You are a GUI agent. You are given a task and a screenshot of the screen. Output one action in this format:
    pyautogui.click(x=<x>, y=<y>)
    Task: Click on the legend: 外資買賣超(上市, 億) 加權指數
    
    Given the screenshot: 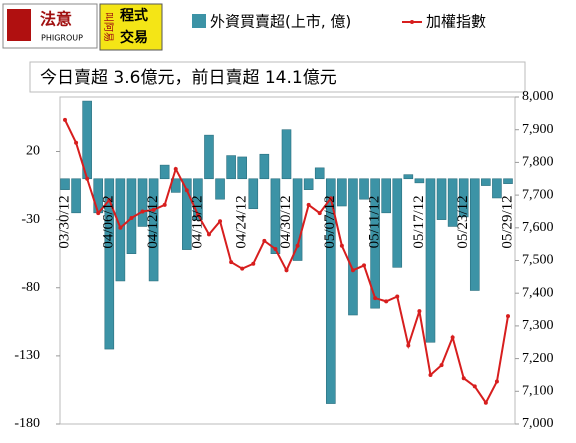 What is the action you would take?
    pyautogui.click(x=339, y=22)
    